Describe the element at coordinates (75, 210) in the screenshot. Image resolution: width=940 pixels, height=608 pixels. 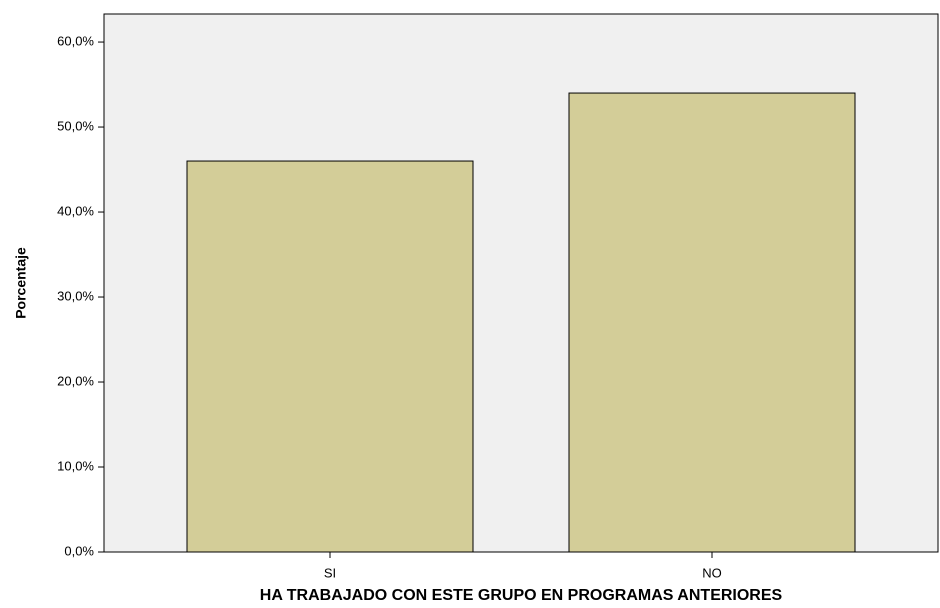
I see `y-tick-label: 40,0%` at that location.